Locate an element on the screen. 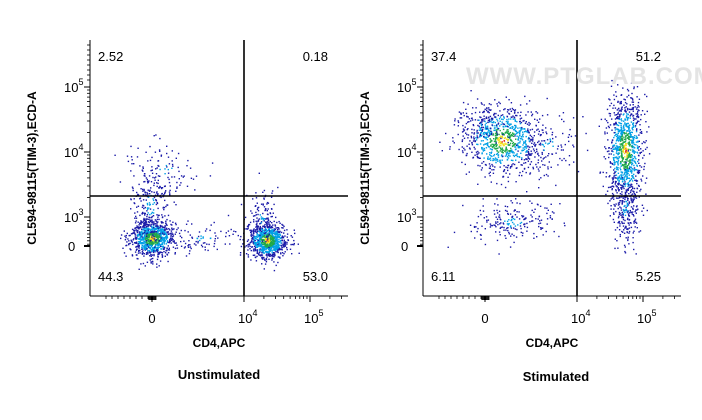 The width and height of the screenshot is (702, 420). quadrant-lower-left-pct: 6.11 is located at coordinates (443, 276).